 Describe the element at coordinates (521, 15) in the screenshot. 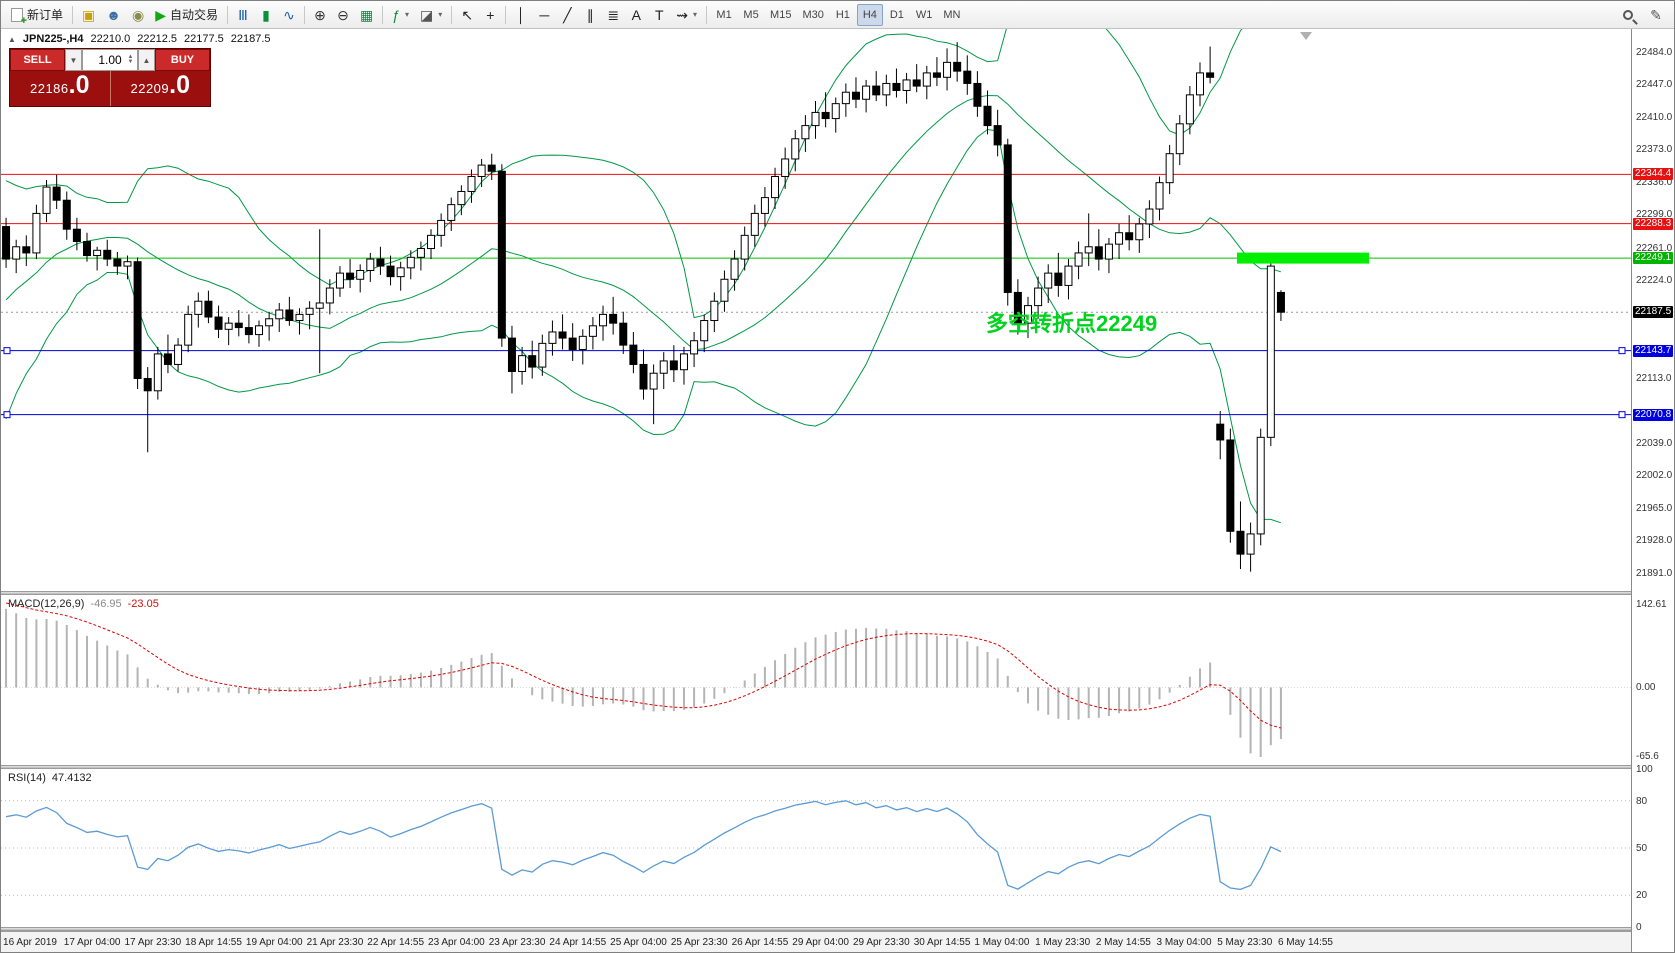

I see `vertical-line-button: │` at that location.